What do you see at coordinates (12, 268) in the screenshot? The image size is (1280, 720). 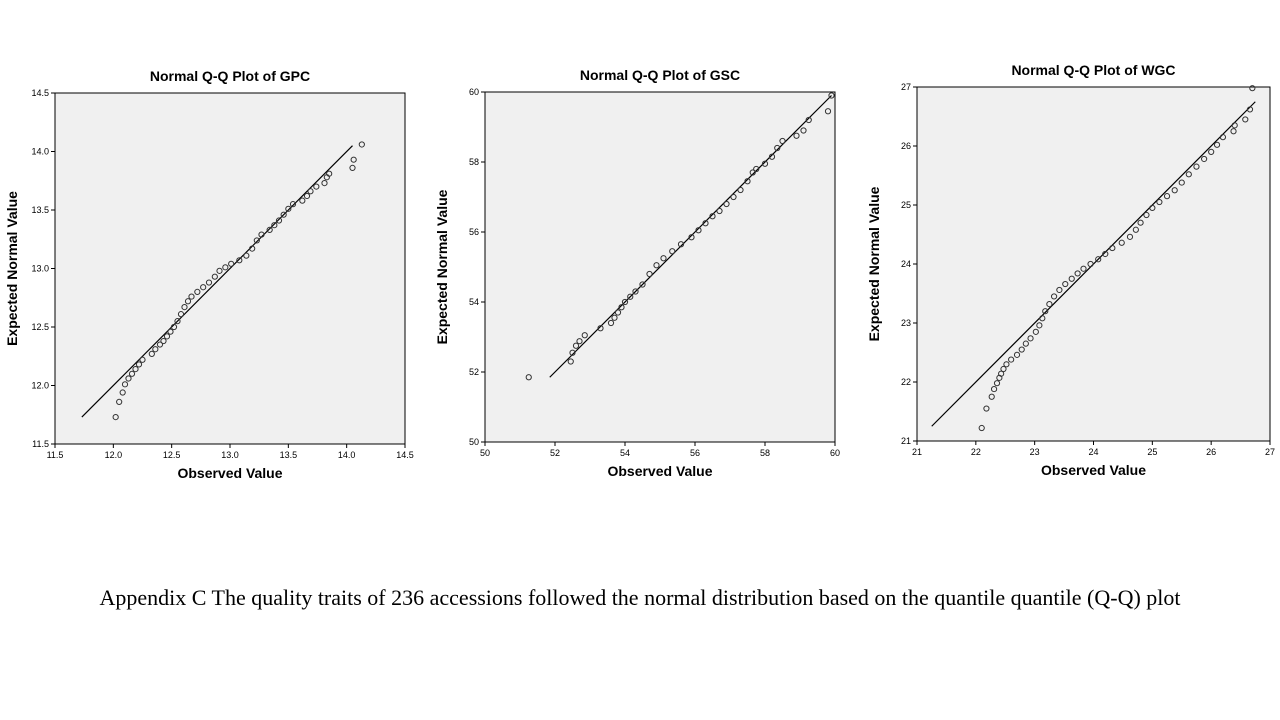 I see `chart-0-y-axis-label: Expected Normal Value` at bounding box center [12, 268].